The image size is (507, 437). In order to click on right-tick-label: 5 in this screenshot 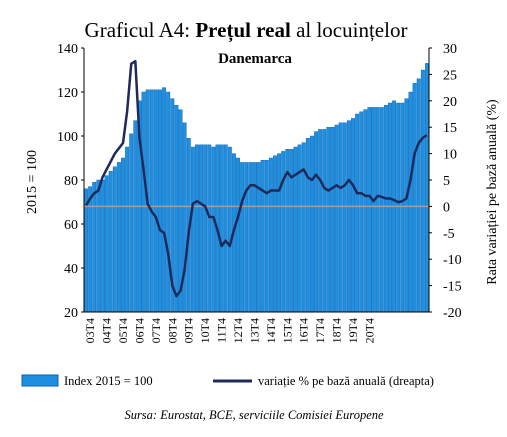, I will do `click(446, 181)`.